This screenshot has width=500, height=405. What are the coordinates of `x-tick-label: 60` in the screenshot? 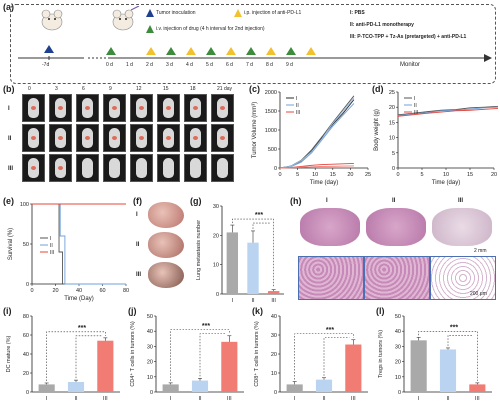 It's located at (102, 291).